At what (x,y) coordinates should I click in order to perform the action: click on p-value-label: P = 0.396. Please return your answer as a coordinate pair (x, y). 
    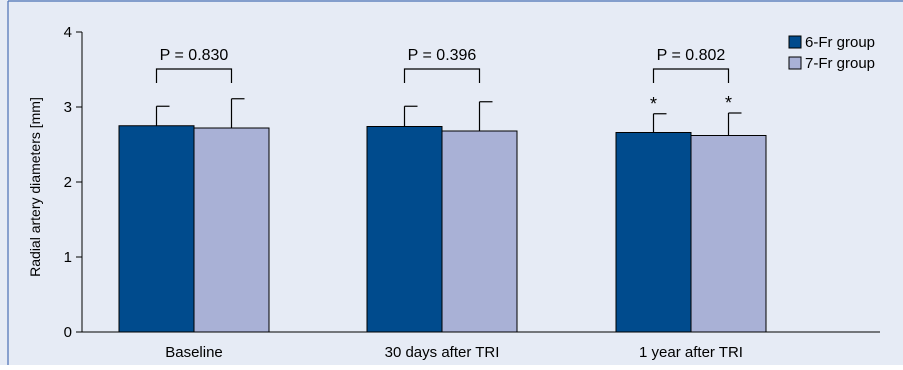
    Looking at the image, I should click on (442, 55).